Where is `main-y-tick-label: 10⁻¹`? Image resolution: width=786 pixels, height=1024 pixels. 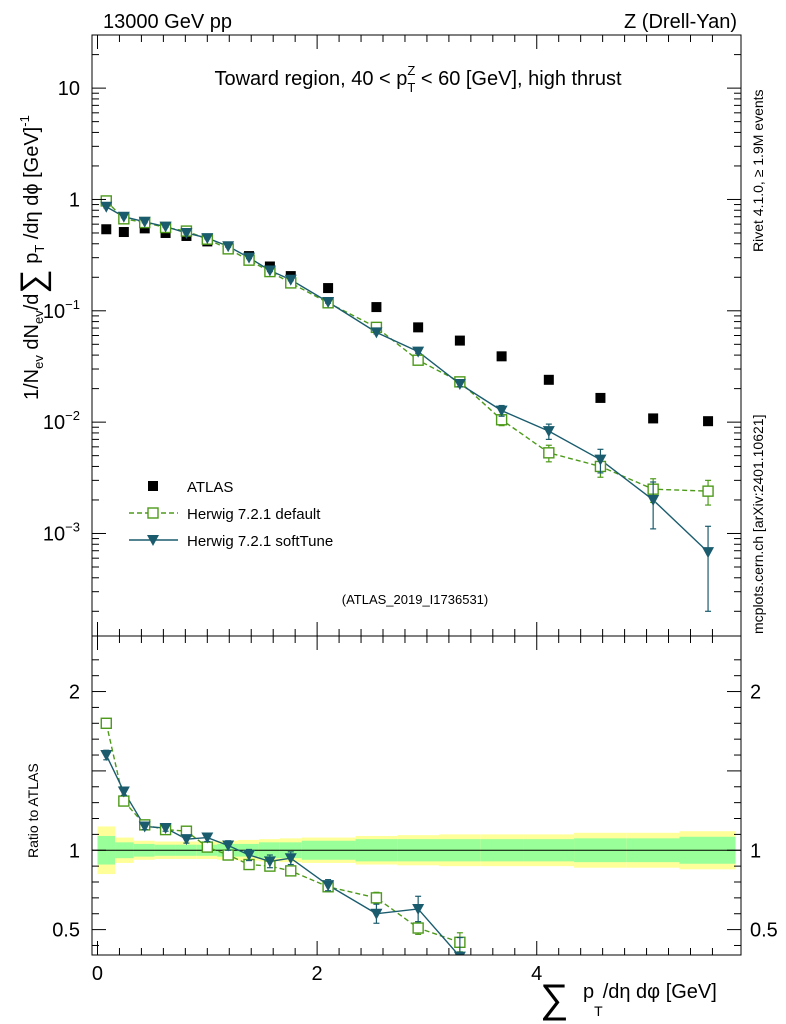
main-y-tick-label: 10⁻¹ is located at coordinates (61, 310).